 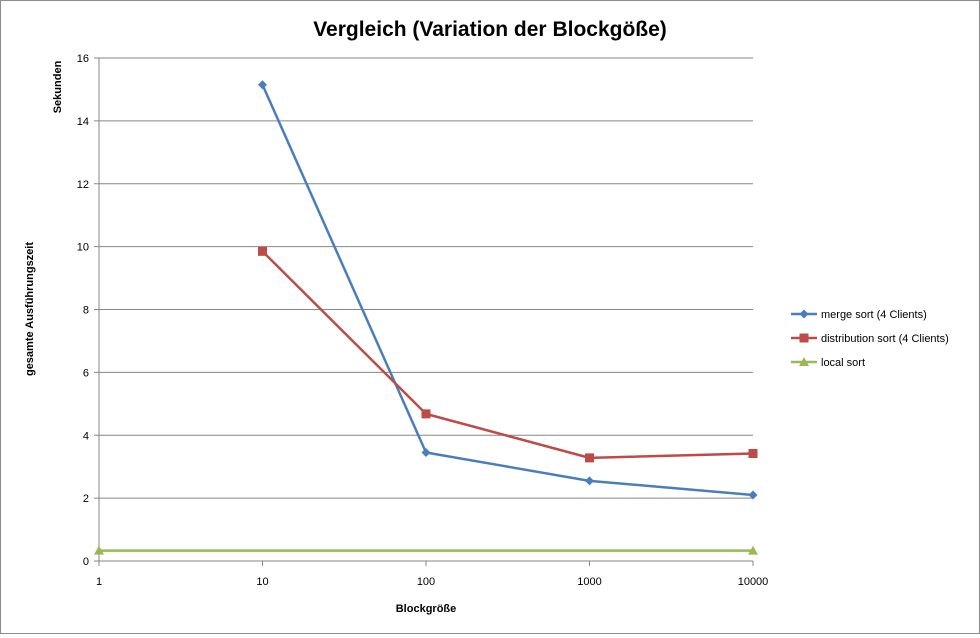 I want to click on x-tick-label: 1, so click(x=99, y=582).